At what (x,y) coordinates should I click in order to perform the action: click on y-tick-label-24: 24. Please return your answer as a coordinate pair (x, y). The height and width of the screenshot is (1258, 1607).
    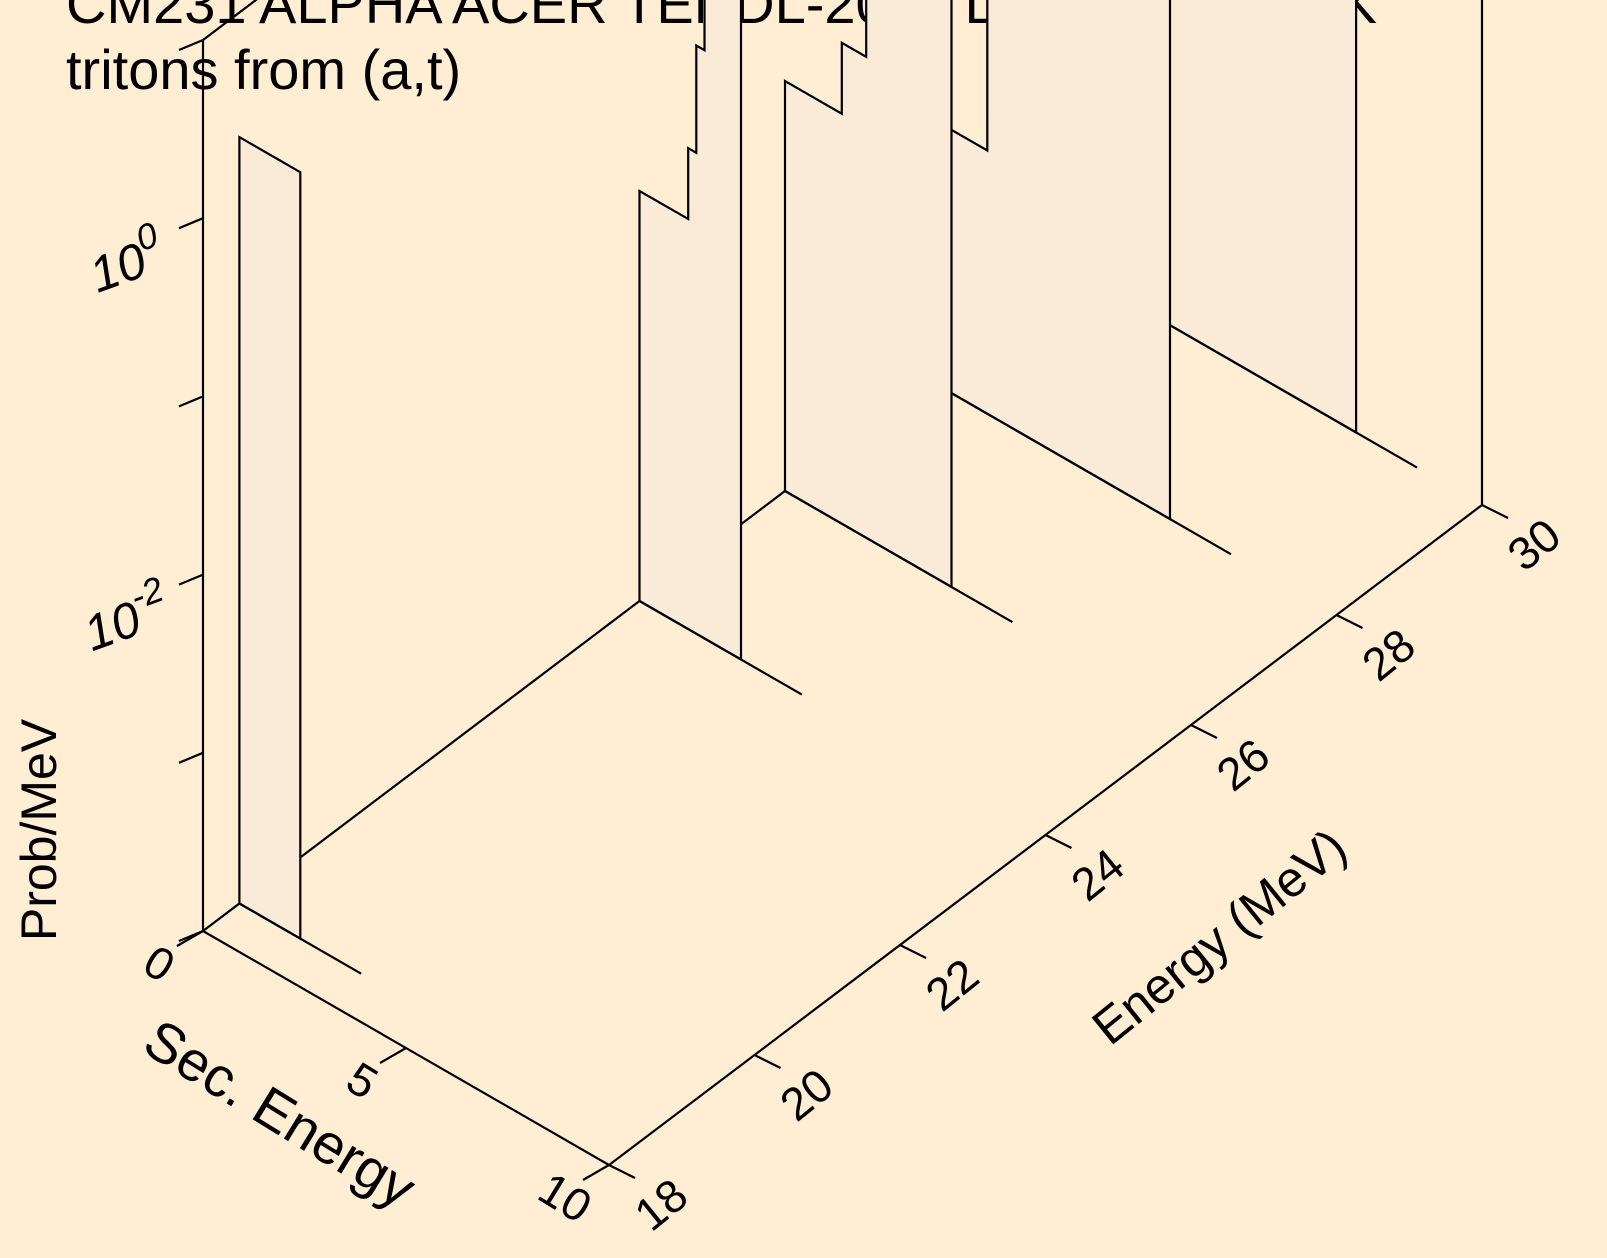
    Looking at the image, I should click on (1097, 874).